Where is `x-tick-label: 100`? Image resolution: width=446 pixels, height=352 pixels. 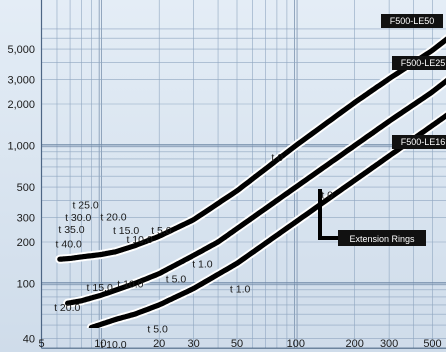
x-tick-label: 100 is located at coordinates (296, 344).